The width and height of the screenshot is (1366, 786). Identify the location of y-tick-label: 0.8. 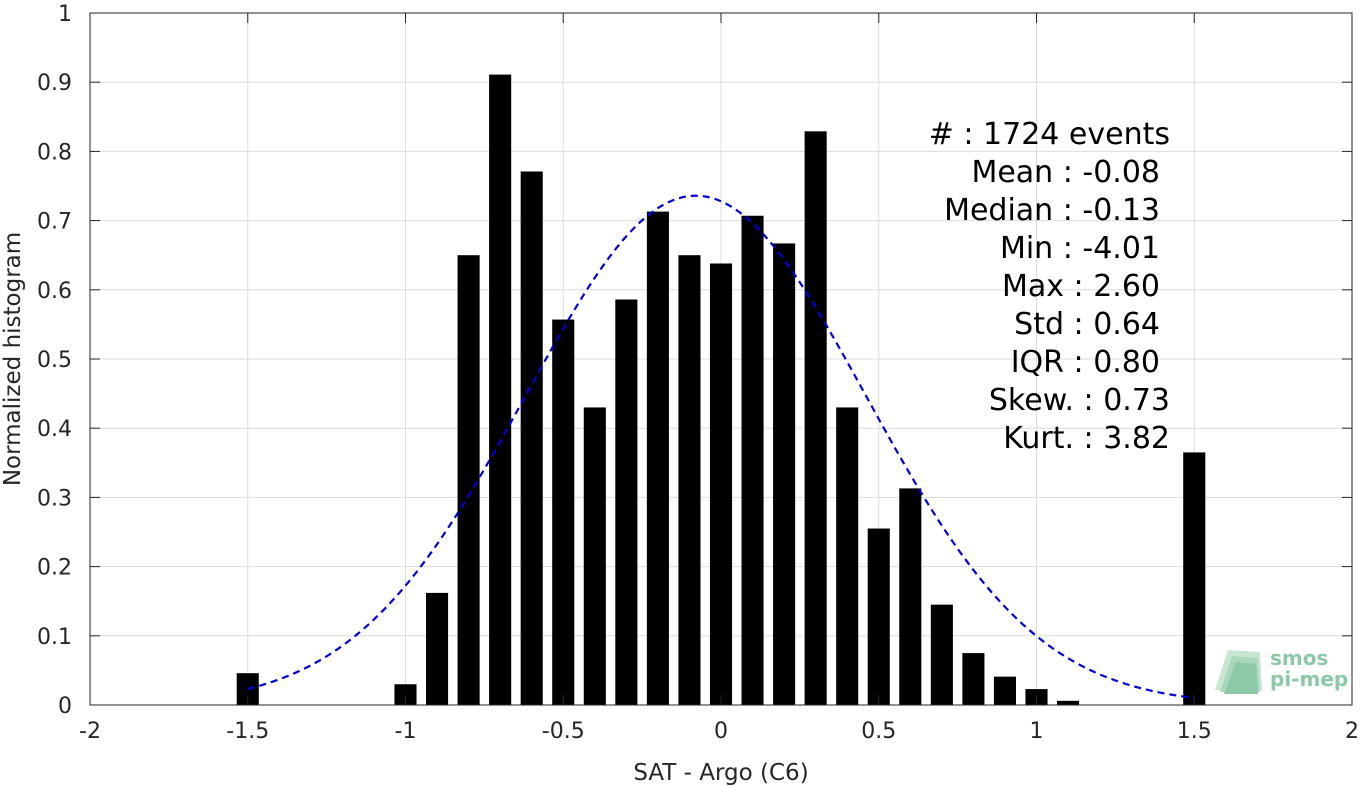
(54, 152).